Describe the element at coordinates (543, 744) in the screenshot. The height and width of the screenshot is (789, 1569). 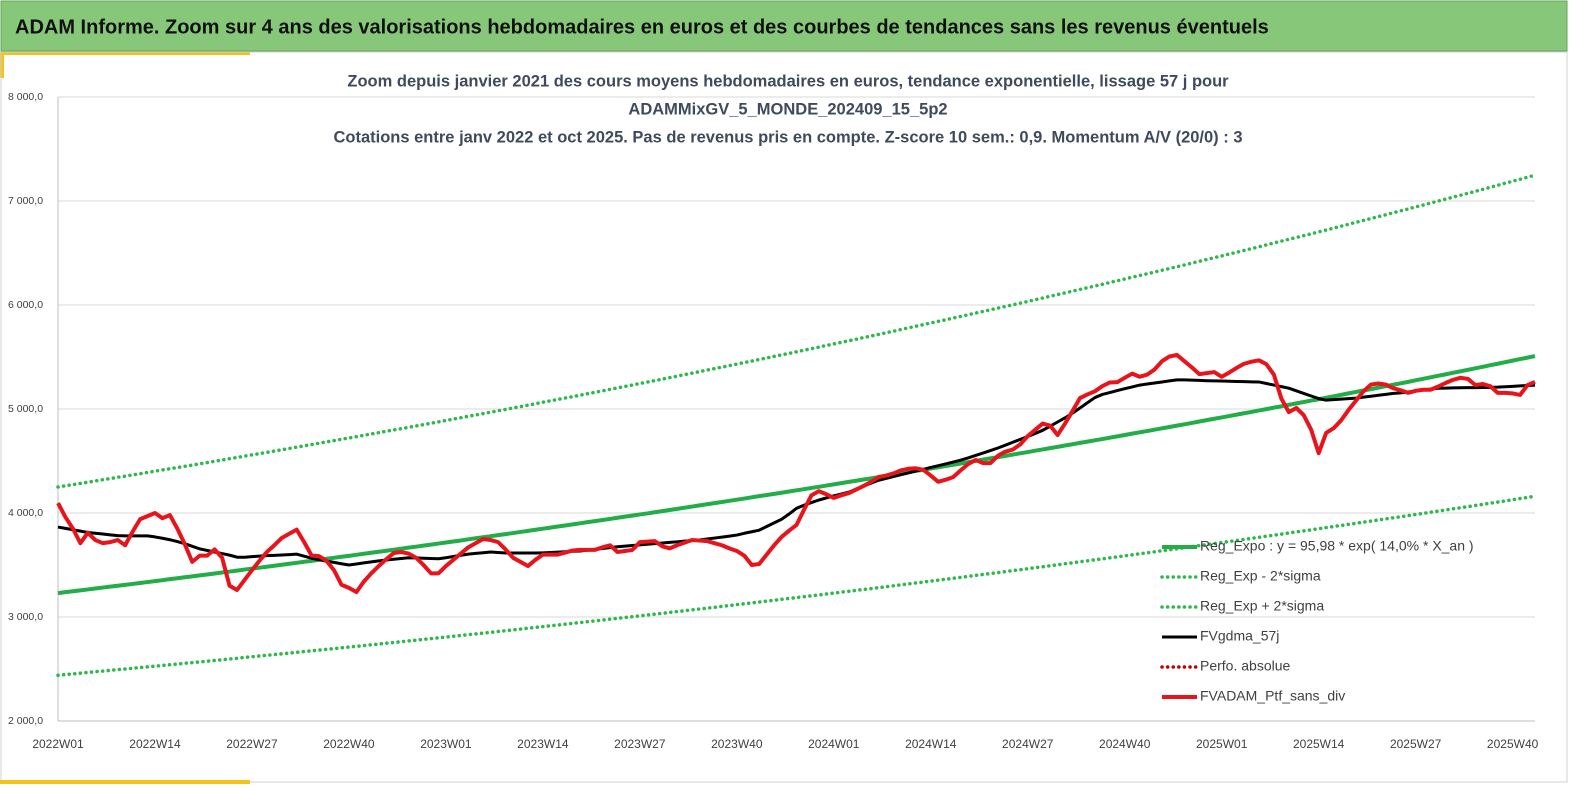
I see `x-tick-label: 2023W14` at that location.